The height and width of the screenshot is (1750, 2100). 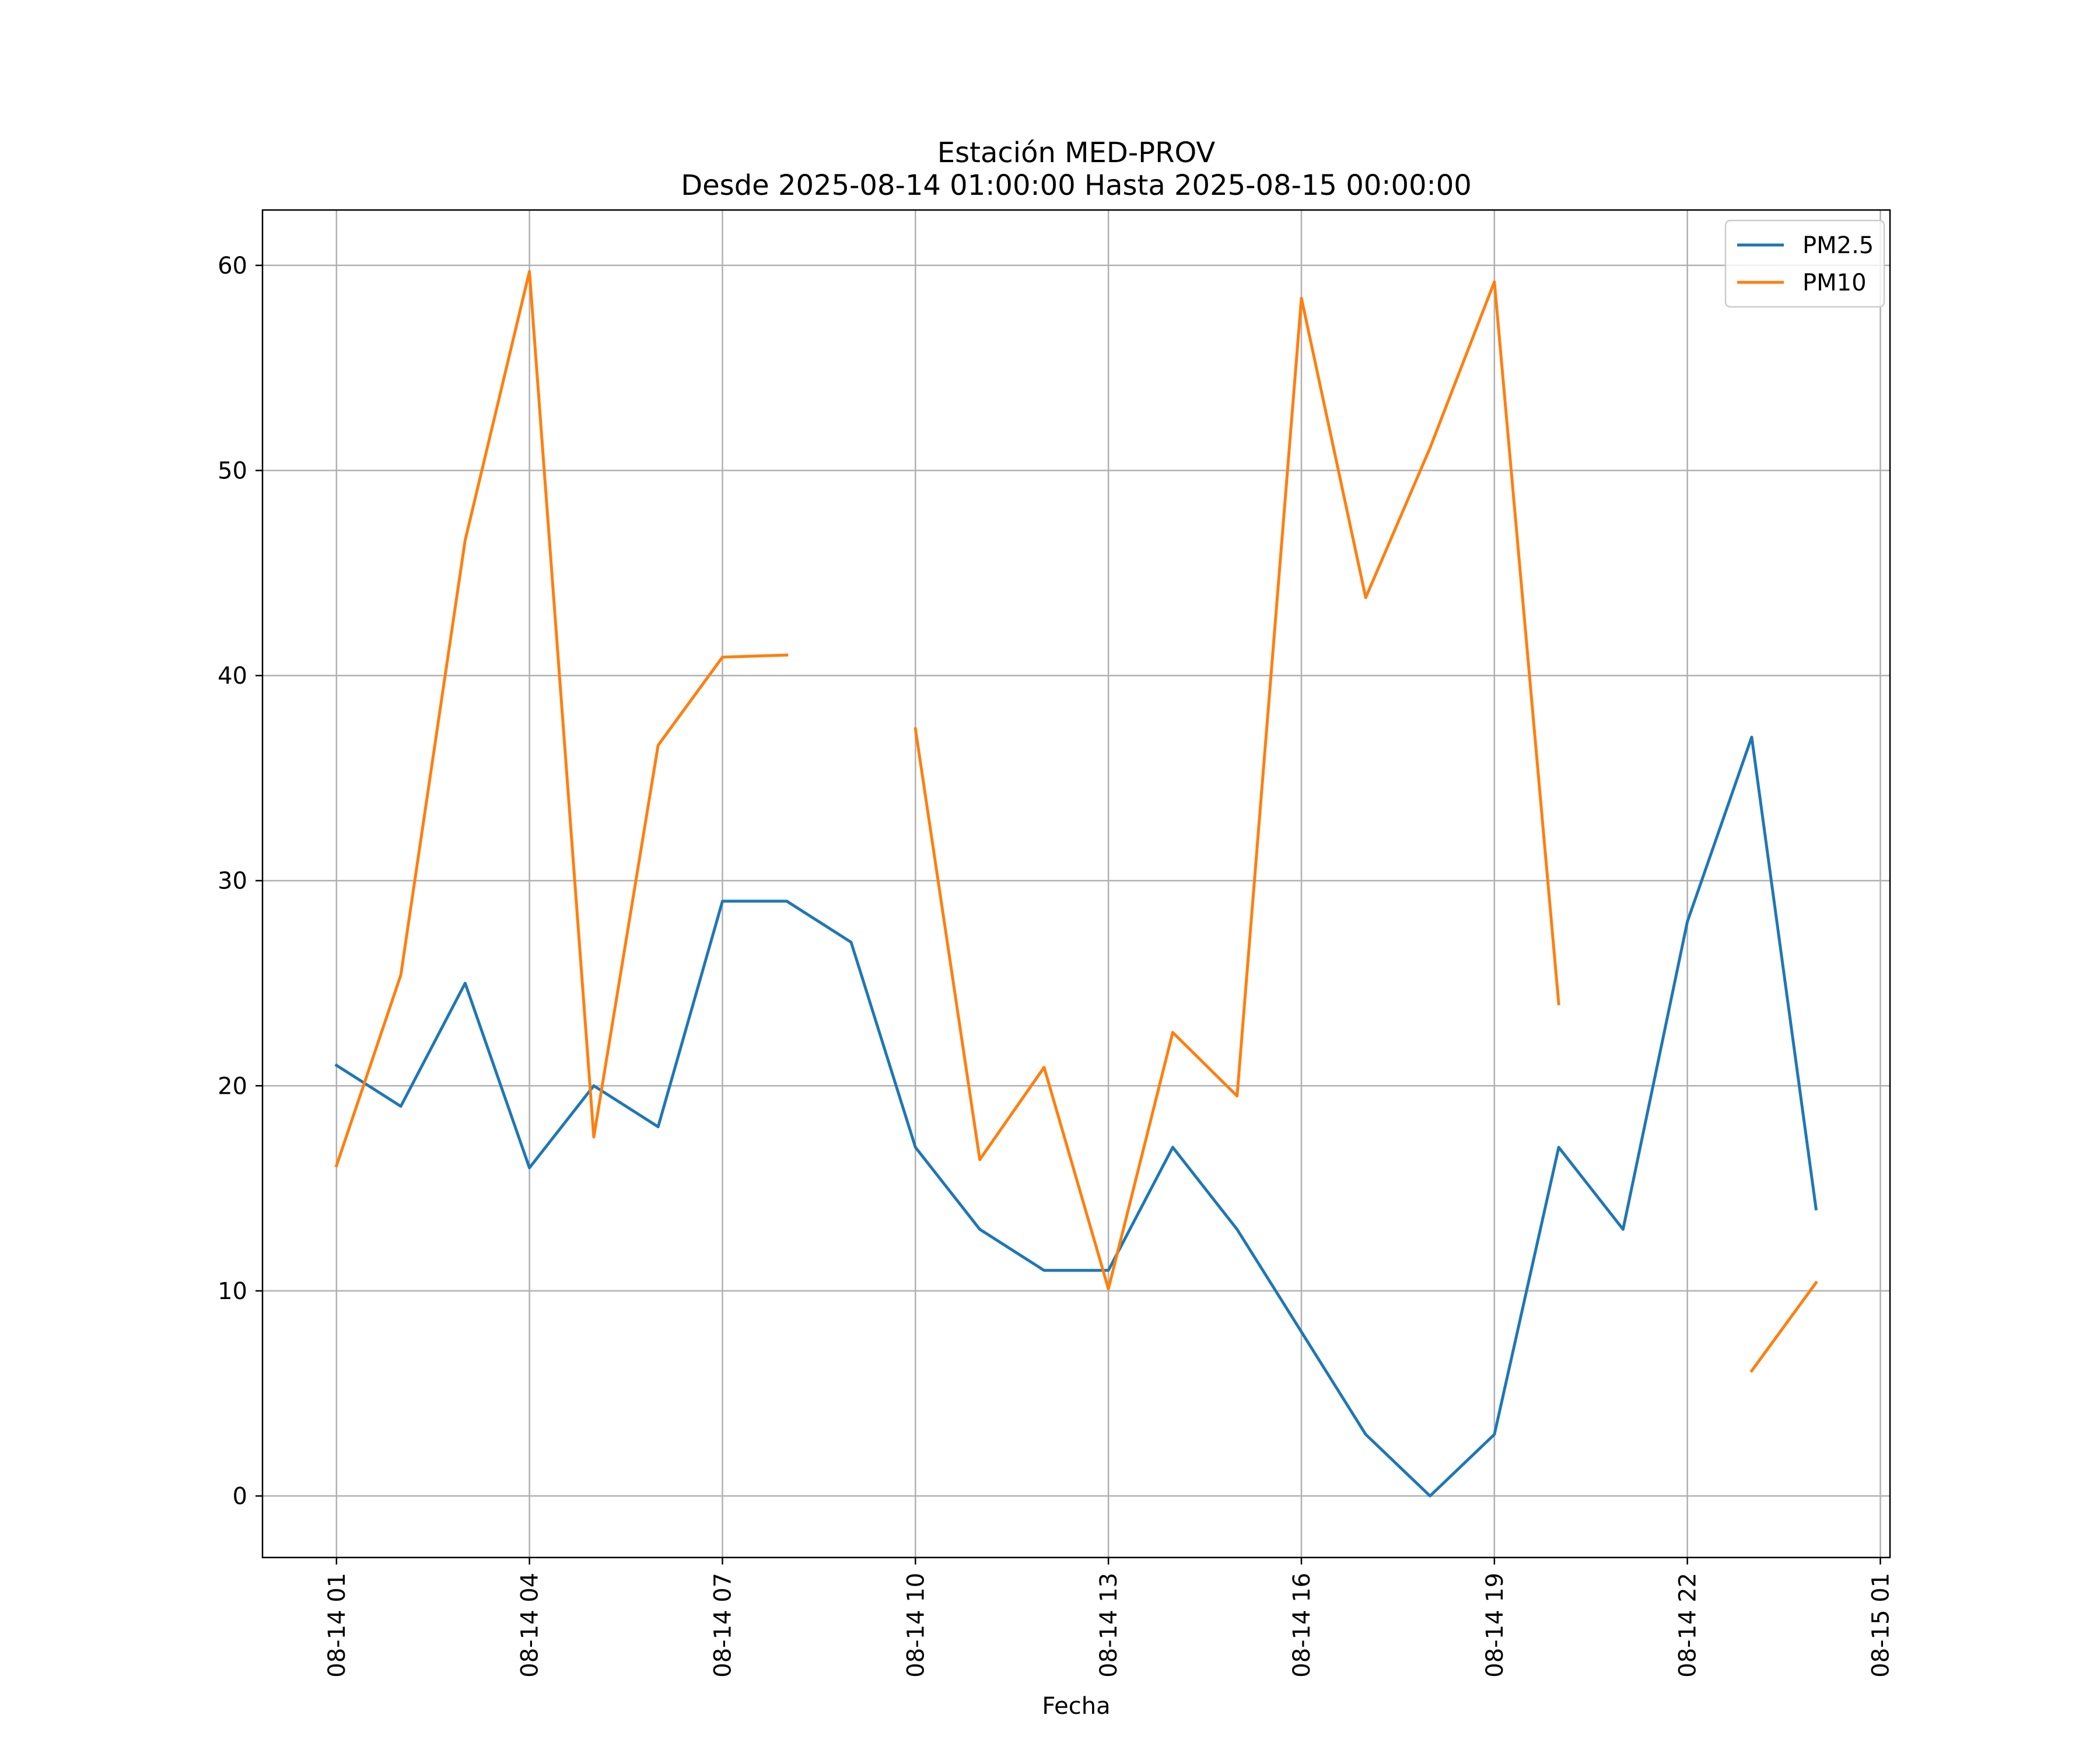 I want to click on legend-box, so click(x=1804, y=263).